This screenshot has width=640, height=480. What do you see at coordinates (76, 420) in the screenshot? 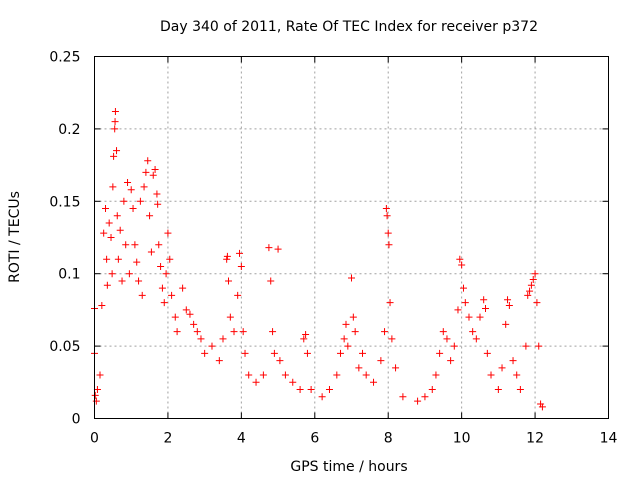
I see `y-tick-label: 0` at bounding box center [76, 420].